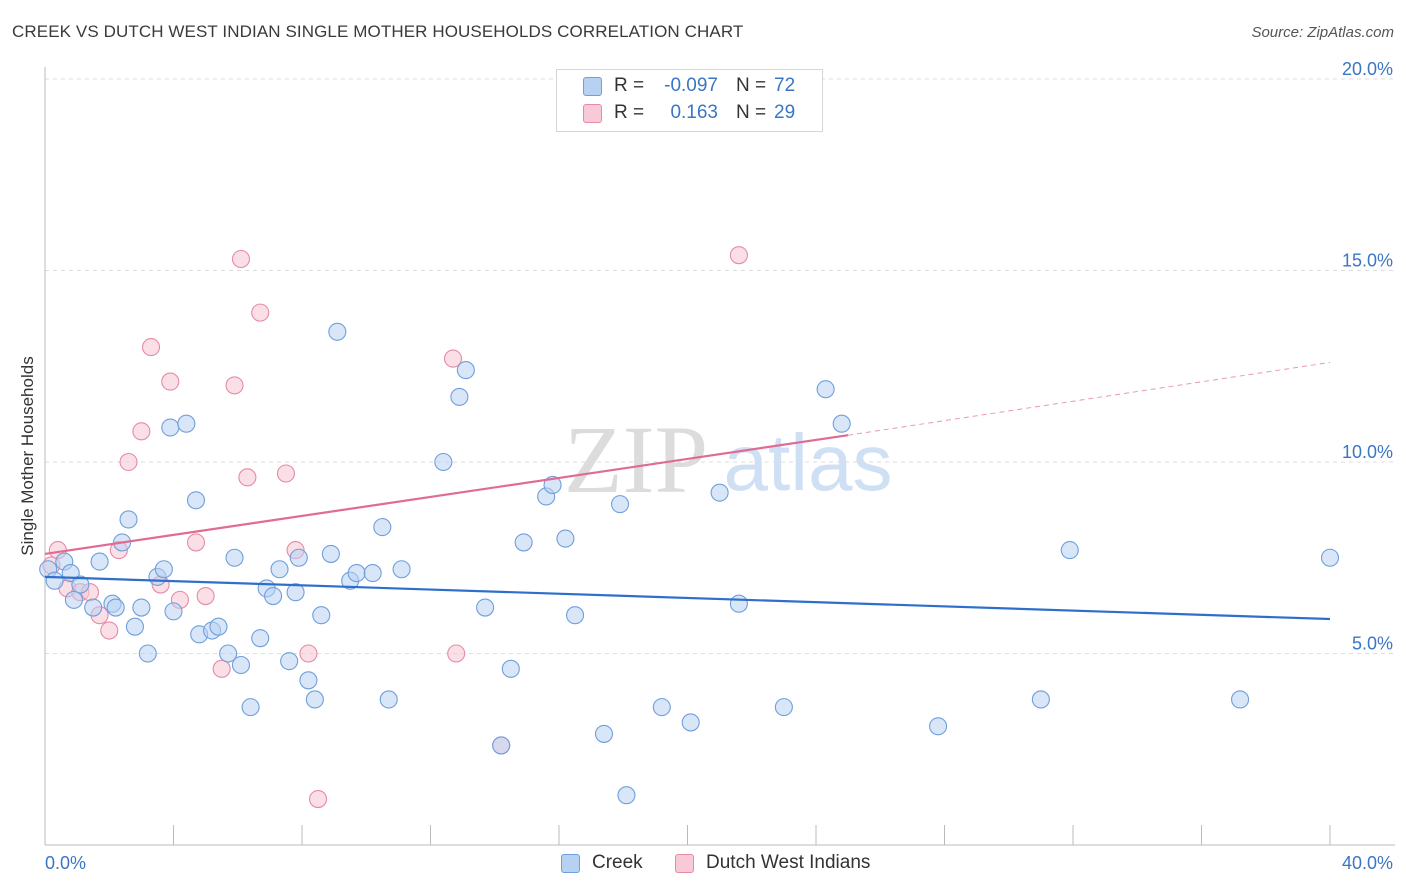 The width and height of the screenshot is (1406, 892). Describe the element at coordinates (1367, 69) in the screenshot. I see `y-tick-label: 20.0%` at that location.